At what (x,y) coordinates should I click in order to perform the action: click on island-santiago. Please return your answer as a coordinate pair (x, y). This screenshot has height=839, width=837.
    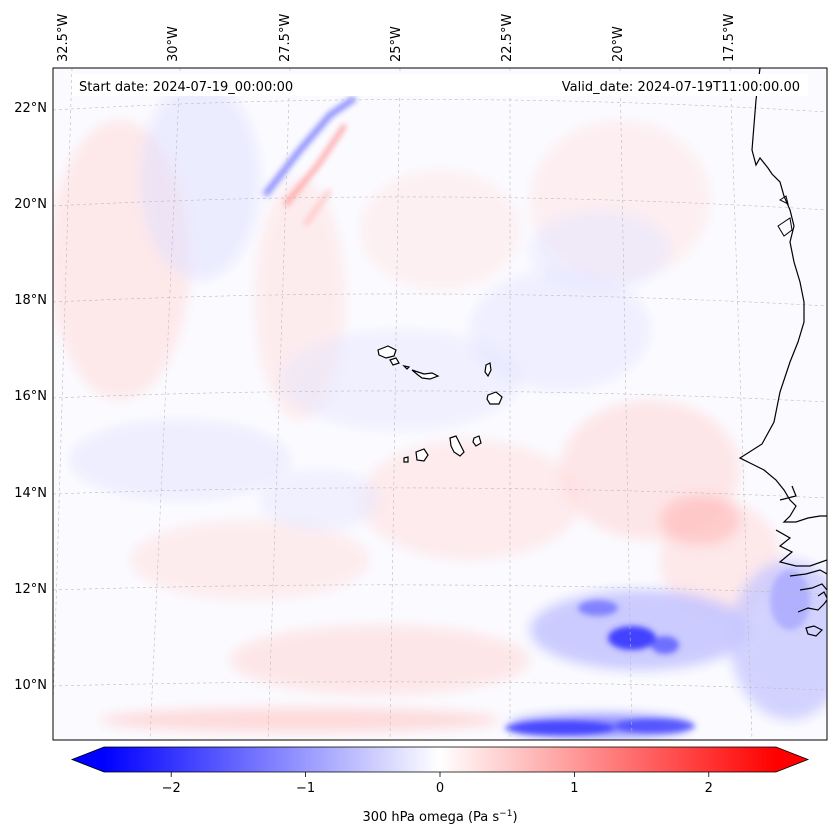
    Looking at the image, I should click on (457, 446).